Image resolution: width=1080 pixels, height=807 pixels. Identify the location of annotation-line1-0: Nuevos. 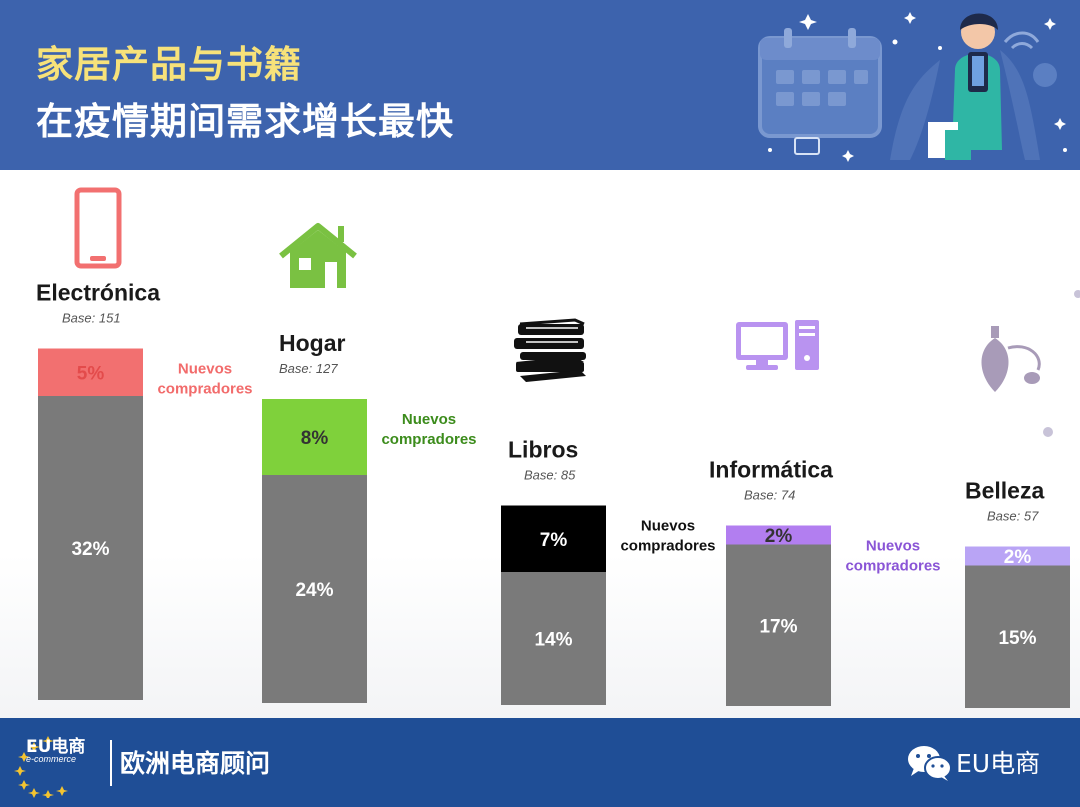
(205, 369).